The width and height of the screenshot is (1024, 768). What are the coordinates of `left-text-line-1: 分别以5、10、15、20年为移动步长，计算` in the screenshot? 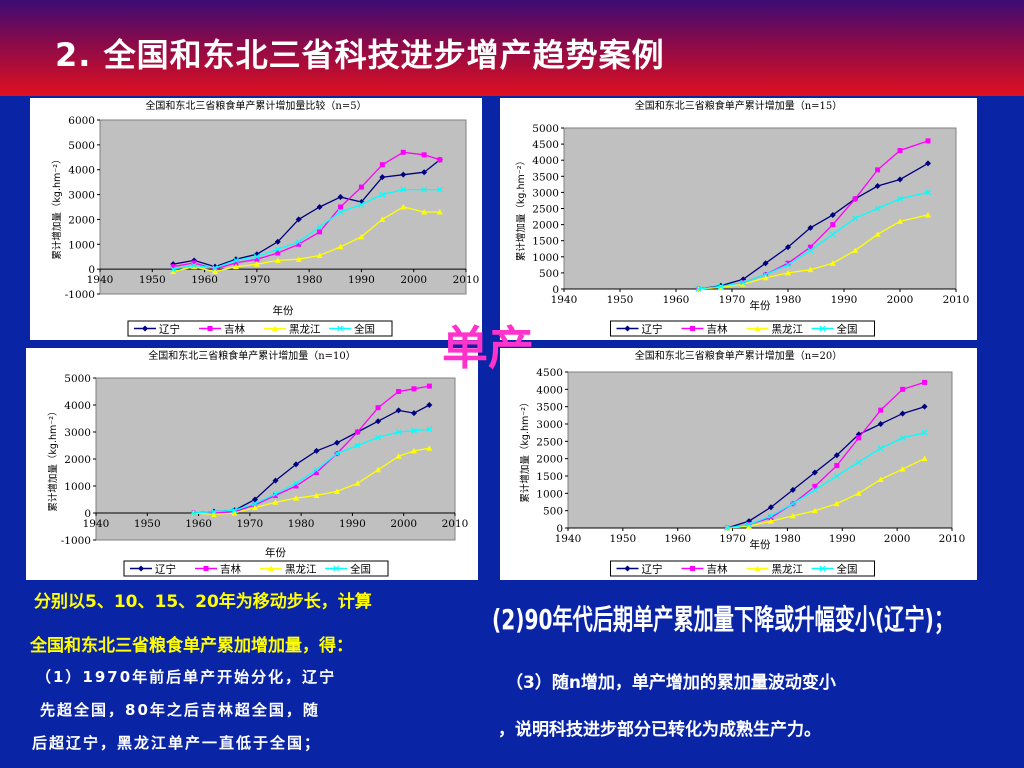 It's located at (203, 602).